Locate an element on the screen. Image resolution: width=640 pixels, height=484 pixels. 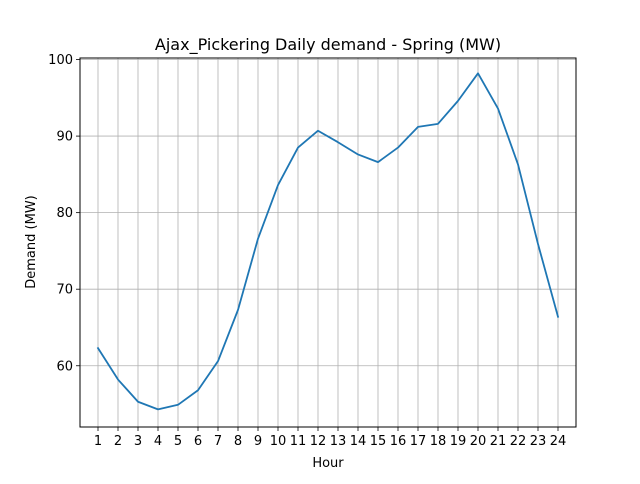
x-tick-label: 22 is located at coordinates (518, 441).